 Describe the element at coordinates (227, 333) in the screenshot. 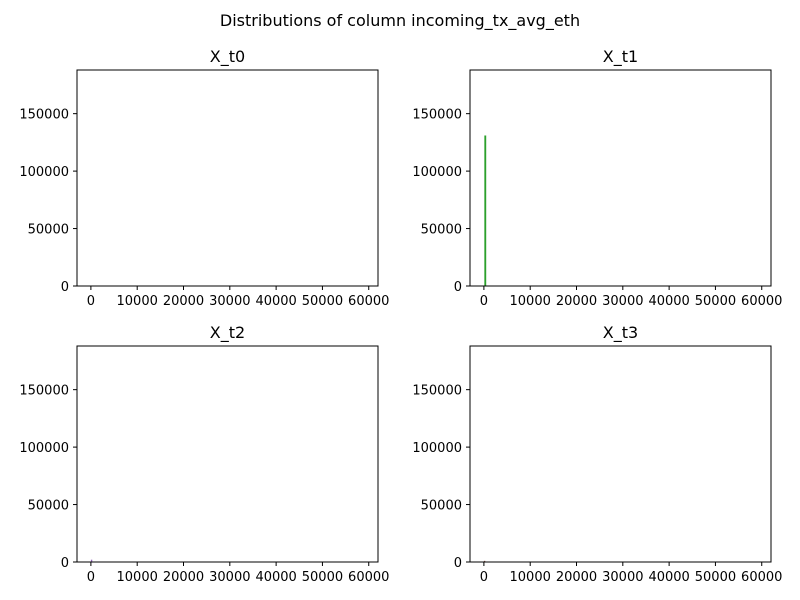

I see `panel-title: X_t2` at that location.